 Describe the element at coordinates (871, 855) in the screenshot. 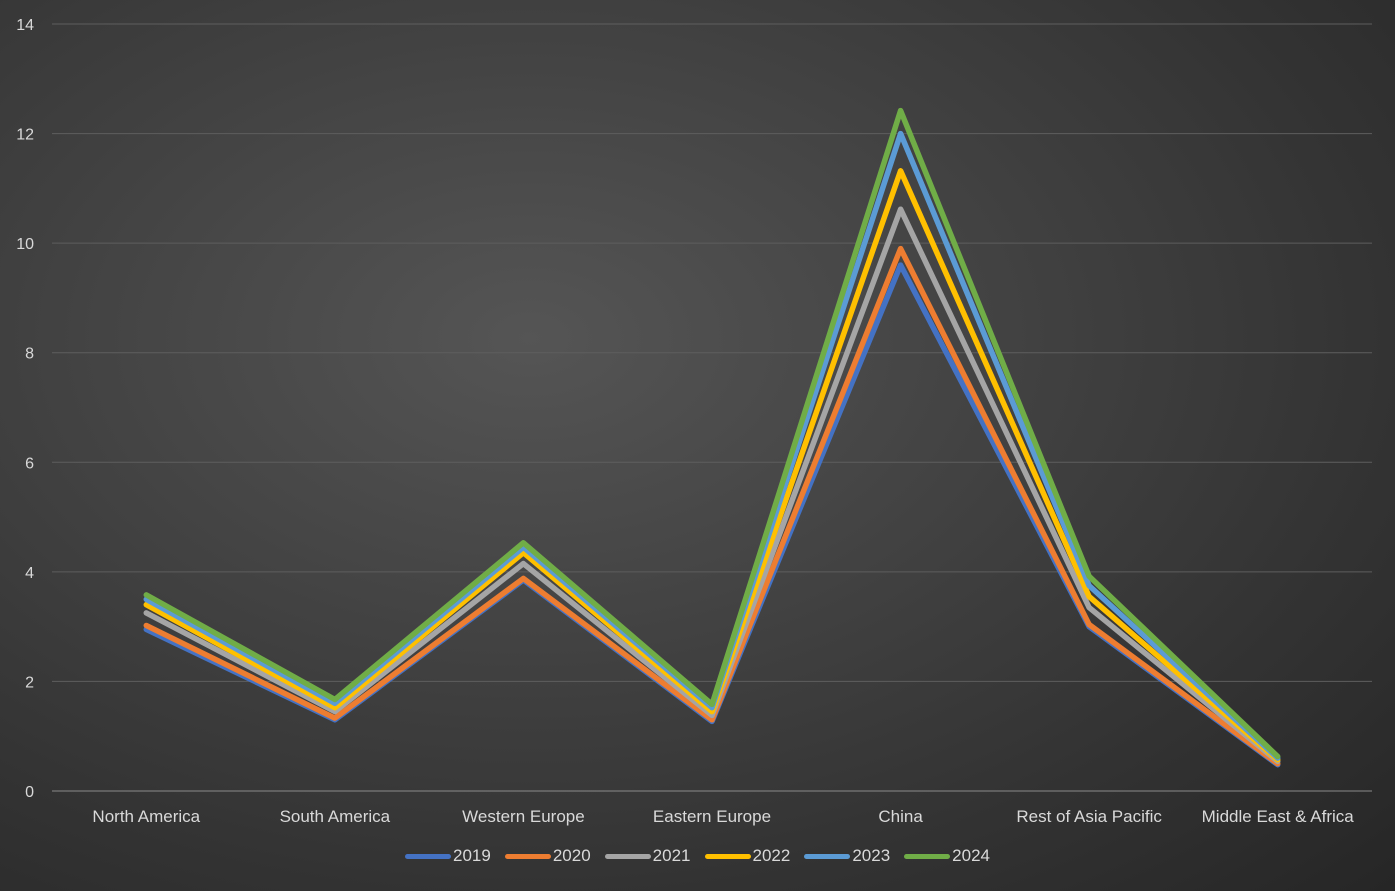

I see `legend-label: 2023` at that location.